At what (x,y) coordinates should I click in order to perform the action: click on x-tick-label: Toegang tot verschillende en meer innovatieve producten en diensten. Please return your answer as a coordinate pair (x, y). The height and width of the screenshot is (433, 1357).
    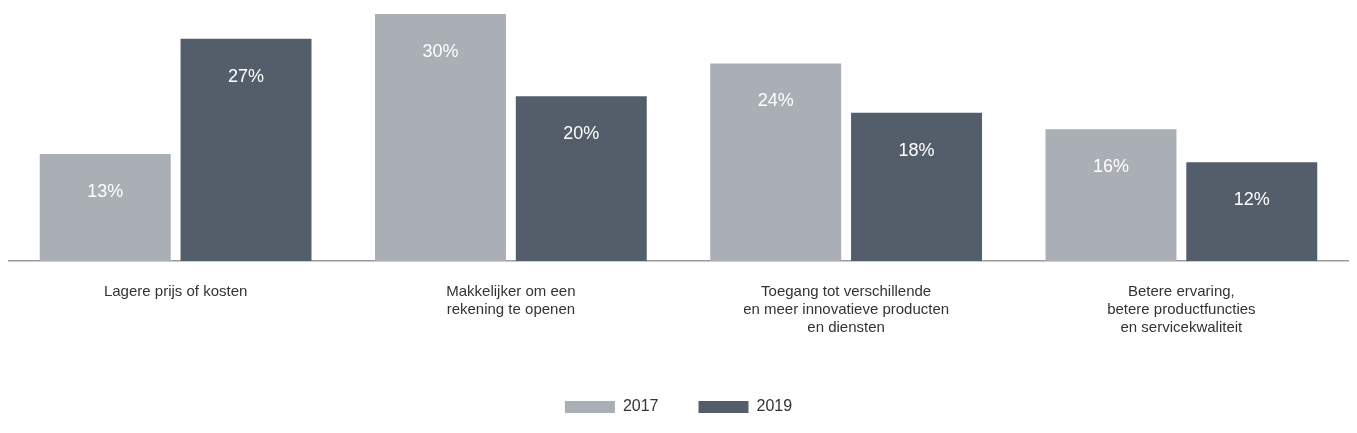
    Looking at the image, I should click on (846, 309).